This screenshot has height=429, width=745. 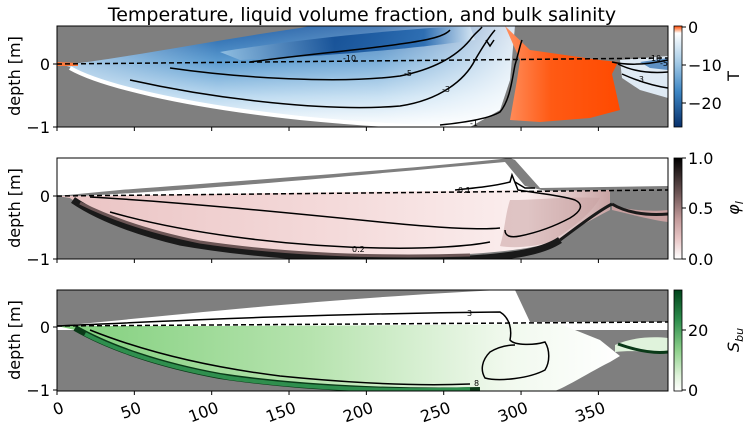 I want to click on colorbar-label: φl, so click(x=734, y=208).